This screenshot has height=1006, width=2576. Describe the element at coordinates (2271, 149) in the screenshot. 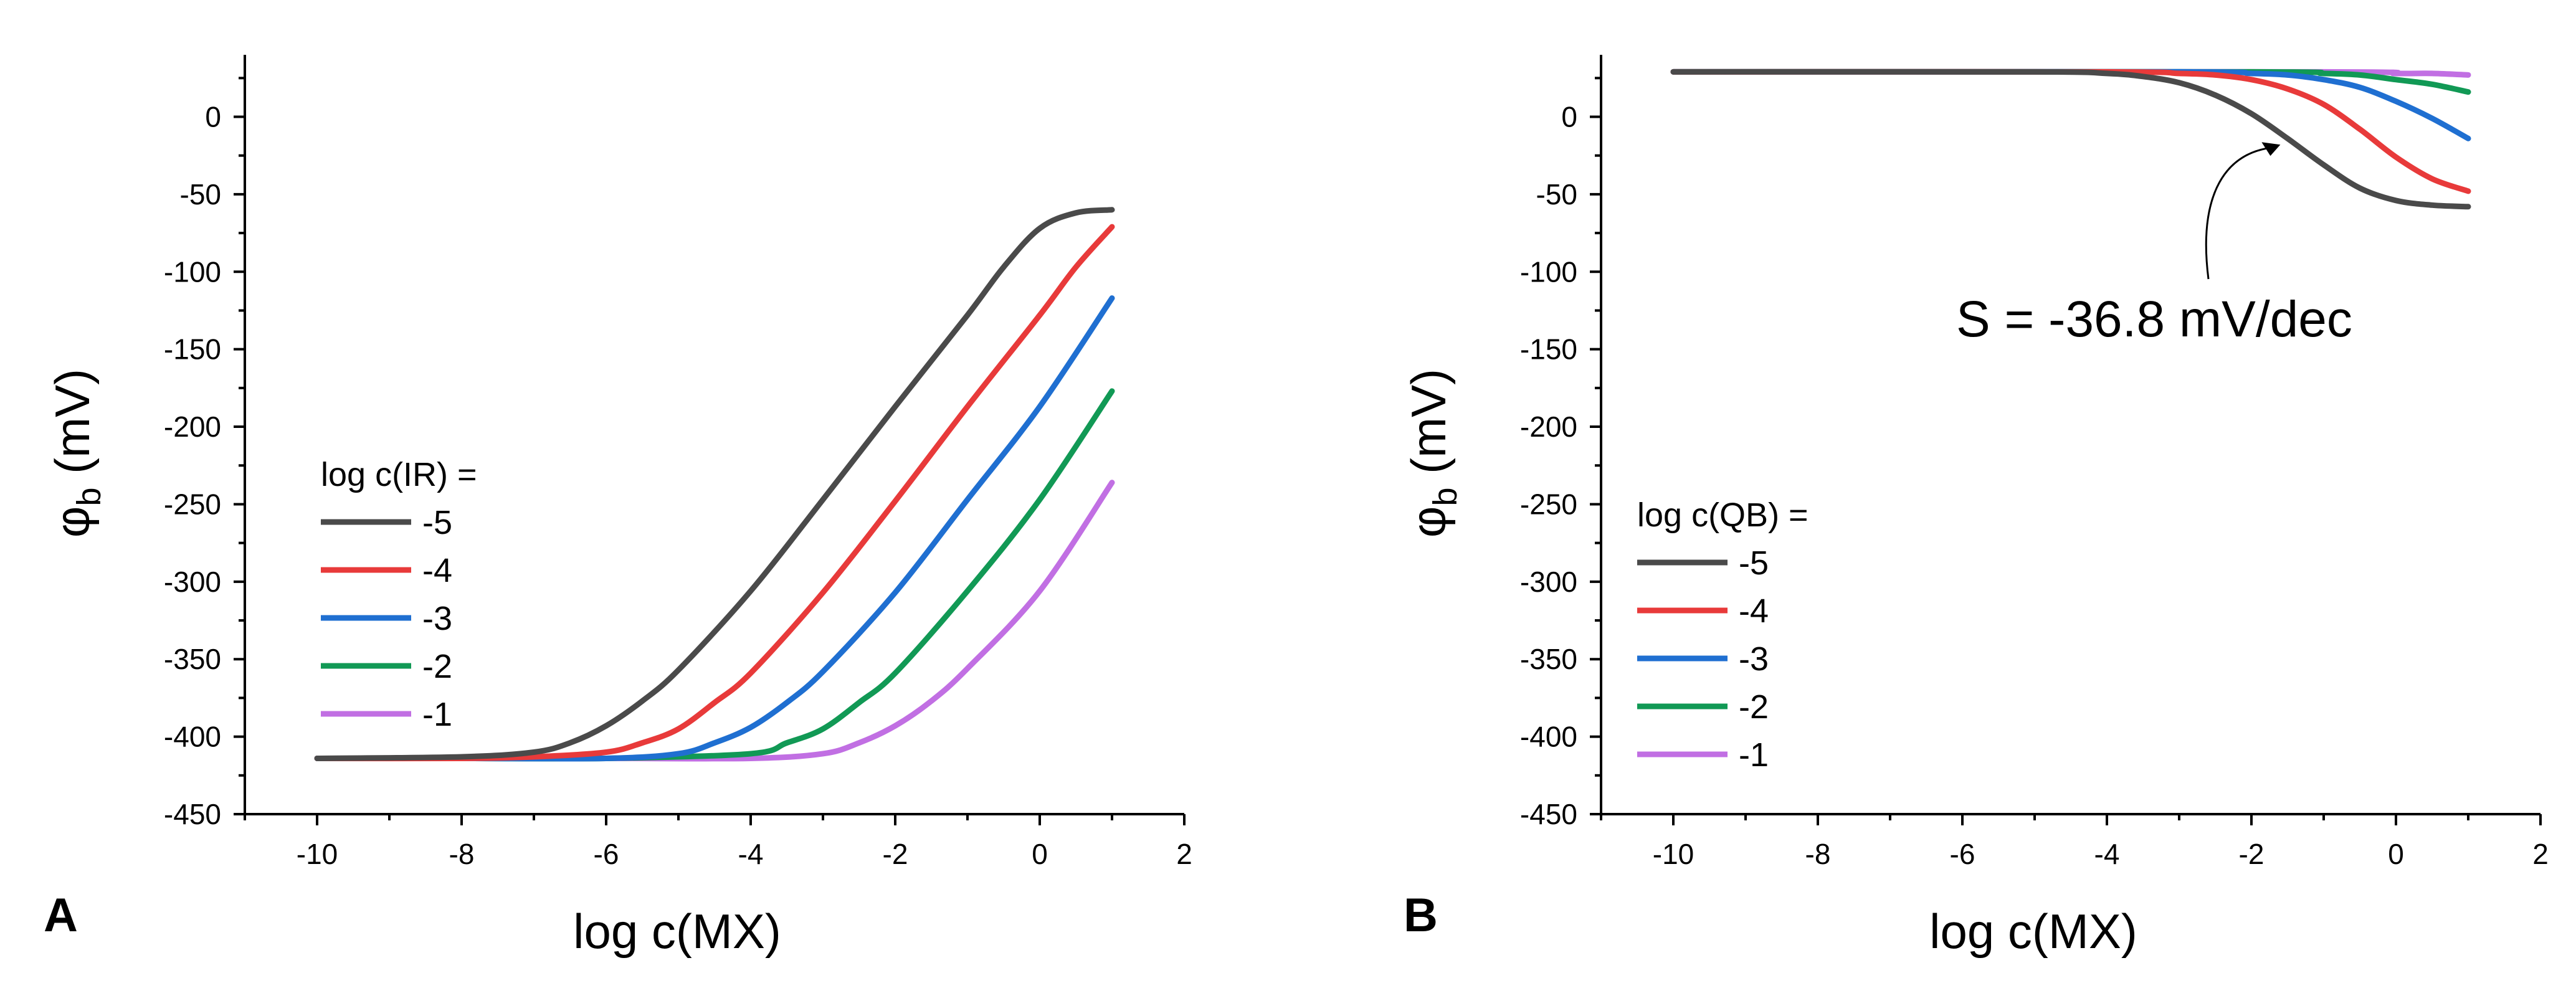

I see `annotation-arrow-head` at that location.